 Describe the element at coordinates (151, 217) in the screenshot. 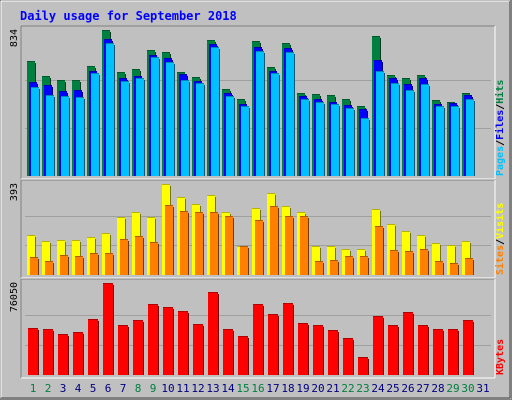

I see `bar-visits-day-9-cap` at that location.